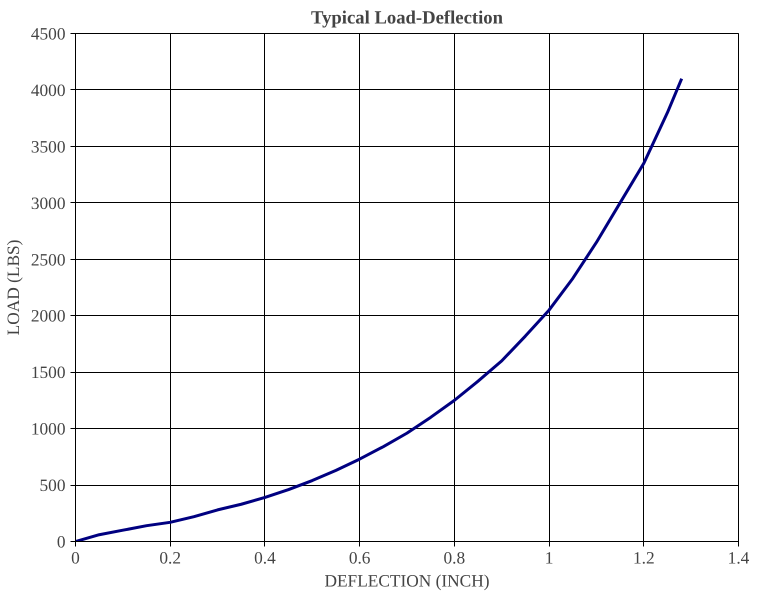 The image size is (768, 593). What do you see at coordinates (48, 146) in the screenshot?
I see `y-tick-label: 3500` at bounding box center [48, 146].